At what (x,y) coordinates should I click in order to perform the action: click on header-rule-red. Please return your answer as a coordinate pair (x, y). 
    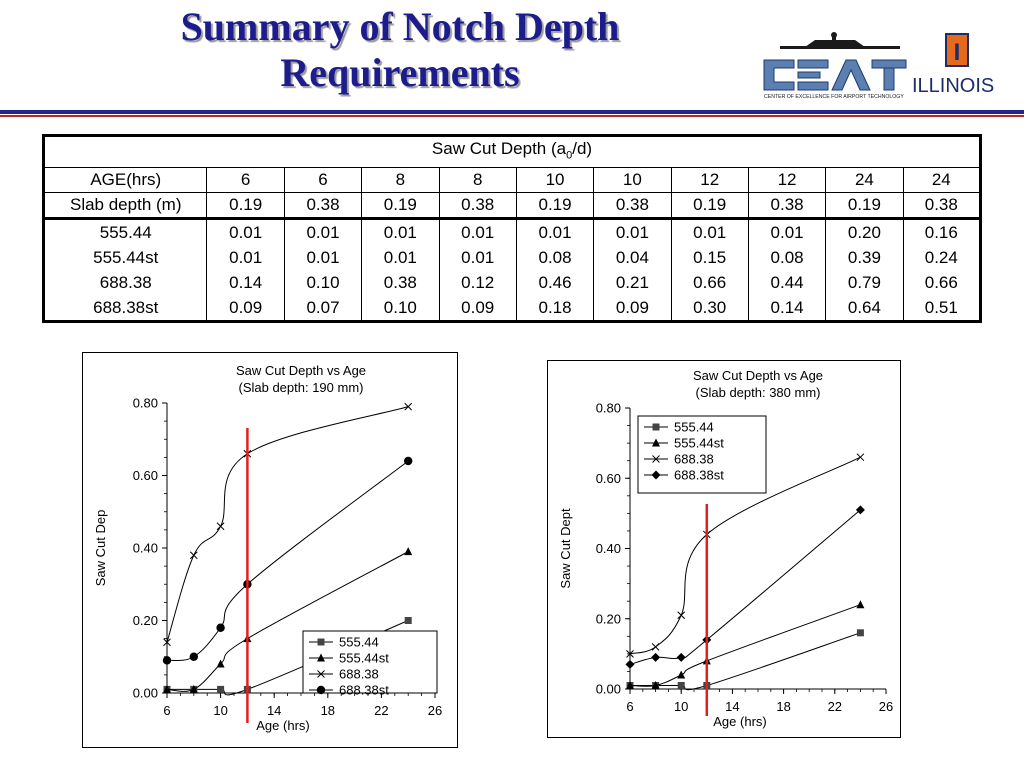
    Looking at the image, I should click on (512, 116).